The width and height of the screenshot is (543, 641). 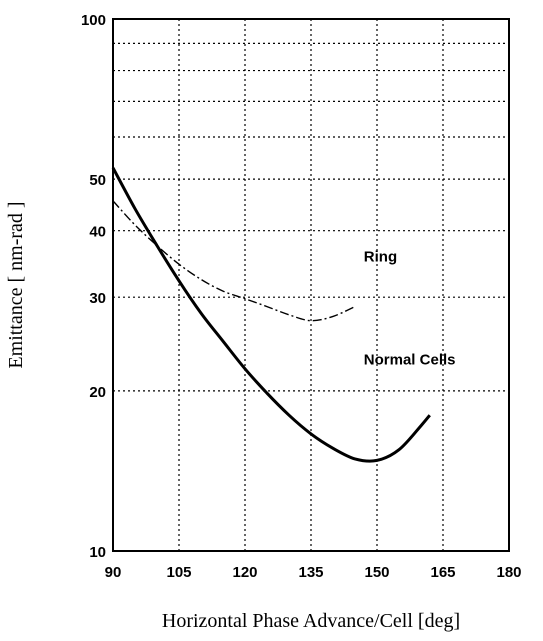 What do you see at coordinates (380, 257) in the screenshot?
I see `curve-label-ring: Ring` at bounding box center [380, 257].